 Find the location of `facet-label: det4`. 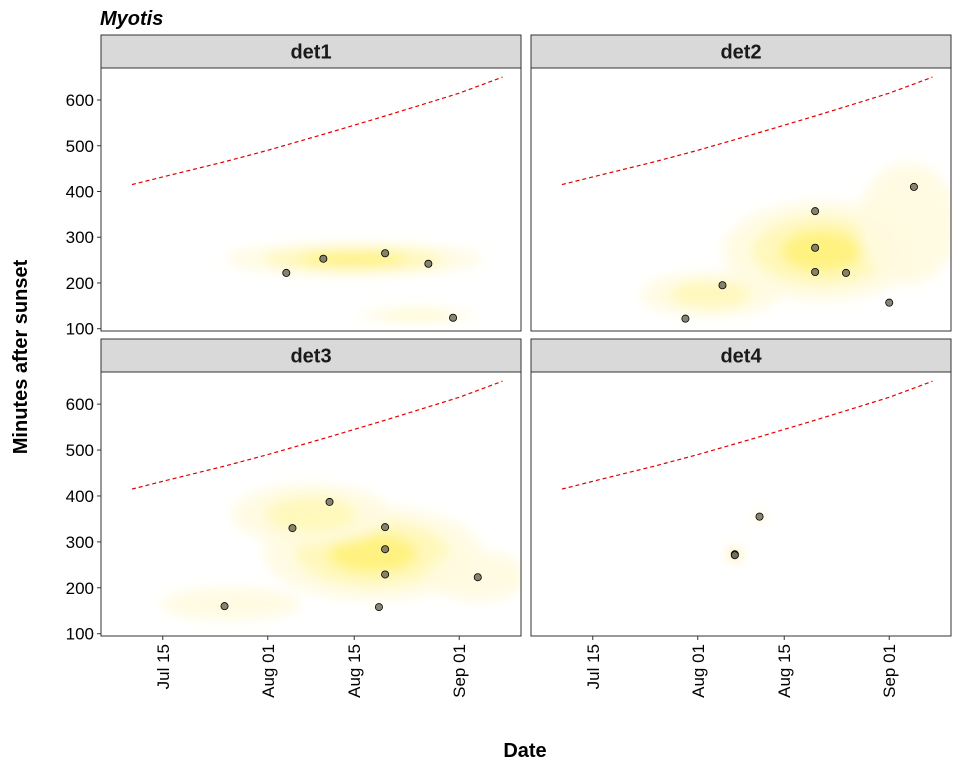

facet-label: det4 is located at coordinates (741, 357).